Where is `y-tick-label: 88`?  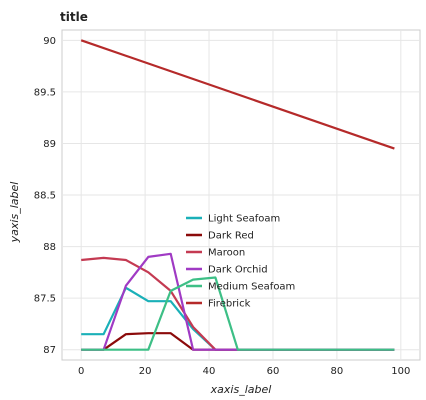 y-tick-label: 88 is located at coordinates (49, 247).